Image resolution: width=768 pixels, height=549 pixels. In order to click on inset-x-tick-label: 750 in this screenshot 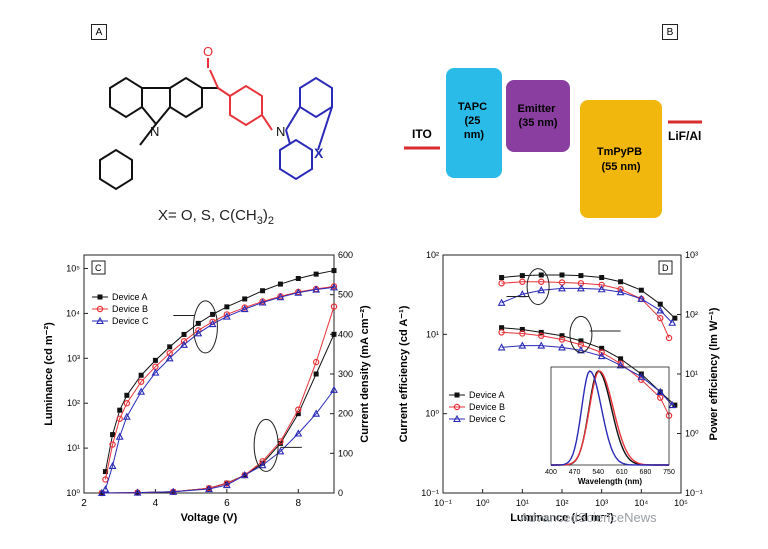, I will do `click(669, 472)`.